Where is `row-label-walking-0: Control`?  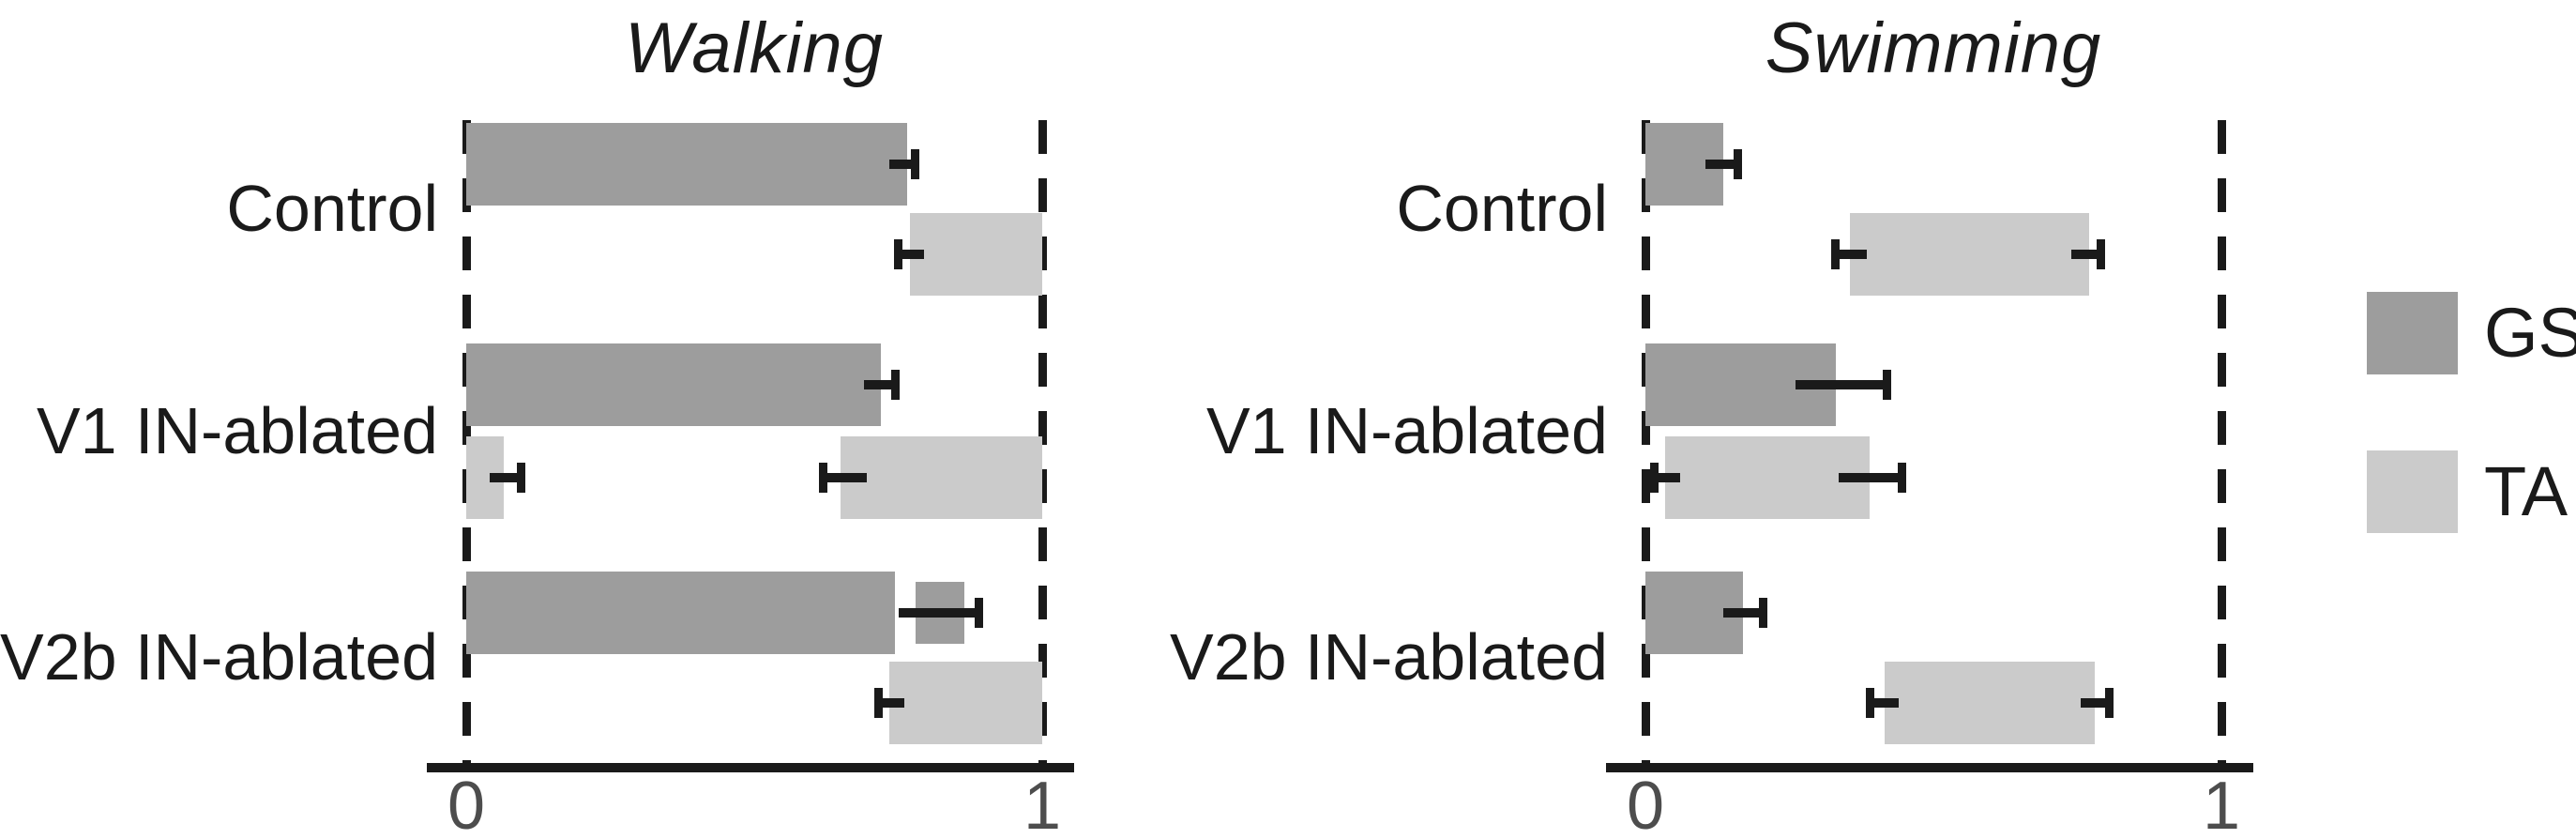
row-label-walking-0: Control is located at coordinates (332, 208).